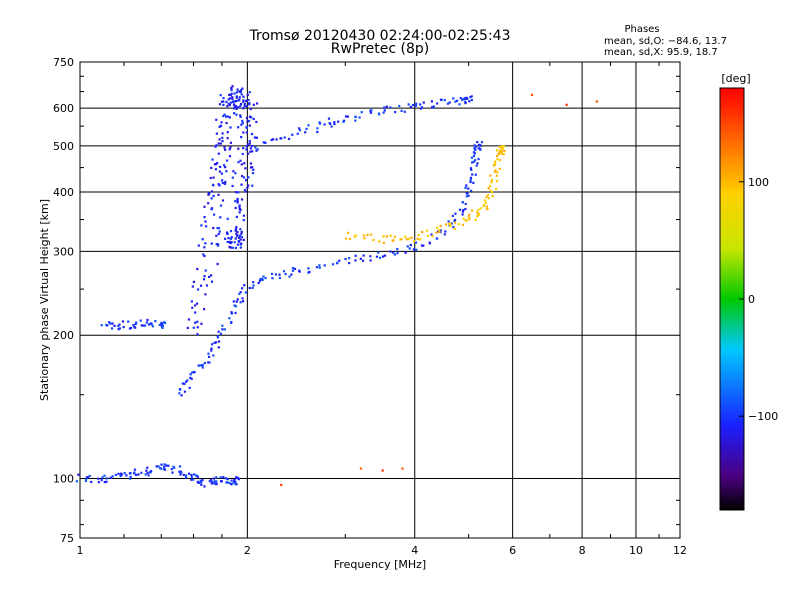 This screenshot has height=600, width=800. Describe the element at coordinates (63, 479) in the screenshot. I see `y-tick-label: 100` at that location.